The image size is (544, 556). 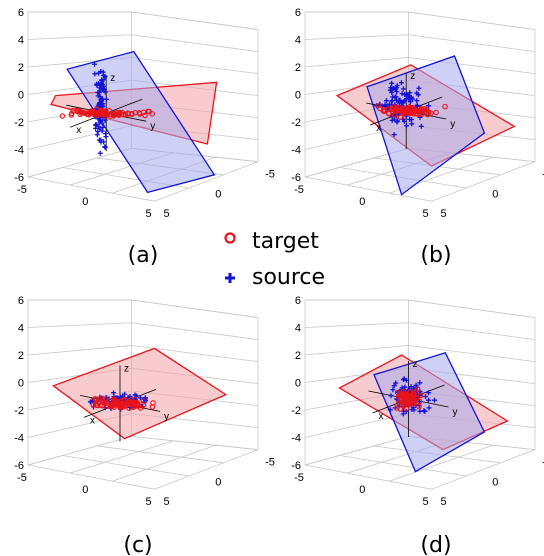 What do you see at coordinates (429, 412) in the screenshot?
I see `source-plane` at bounding box center [429, 412].